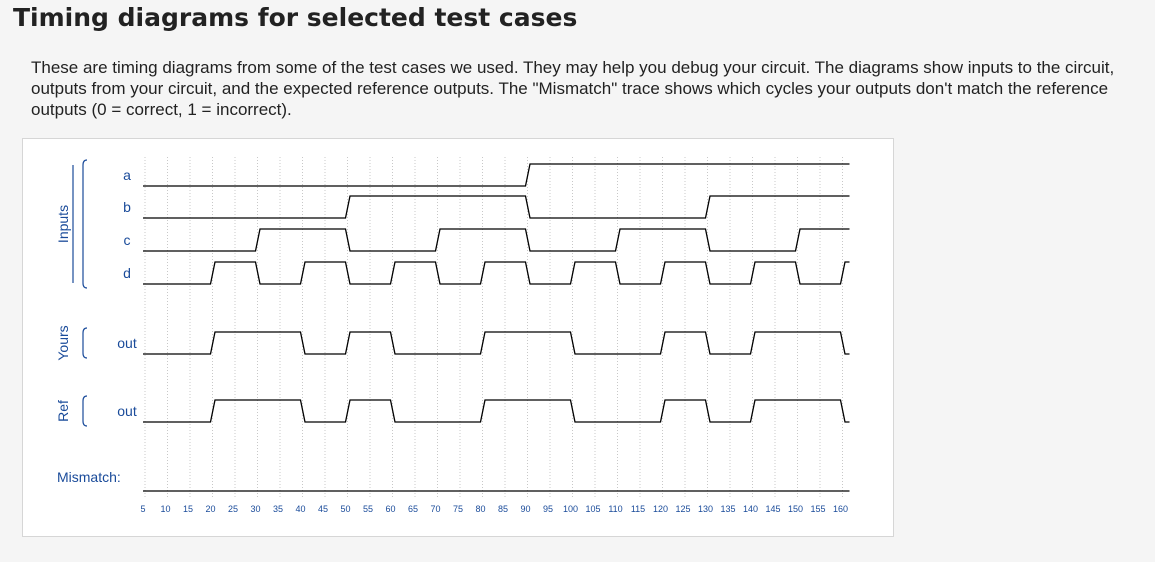 This screenshot has height=562, width=1155. What do you see at coordinates (295, 17) in the screenshot?
I see `page-title: Timing diagrams for selected test cases` at bounding box center [295, 17].